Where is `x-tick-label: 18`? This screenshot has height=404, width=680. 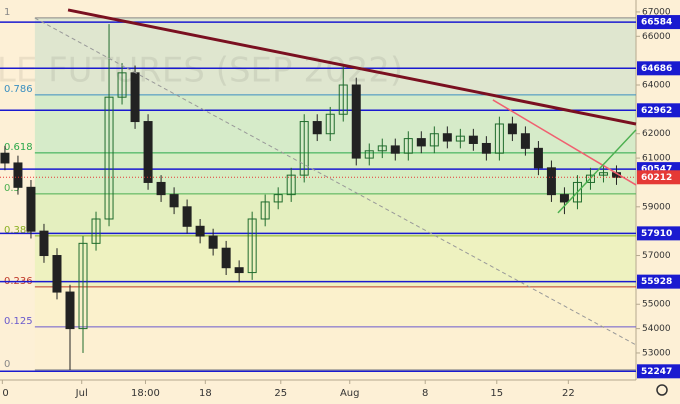 x-tick-label: 18 is located at coordinates (205, 393).